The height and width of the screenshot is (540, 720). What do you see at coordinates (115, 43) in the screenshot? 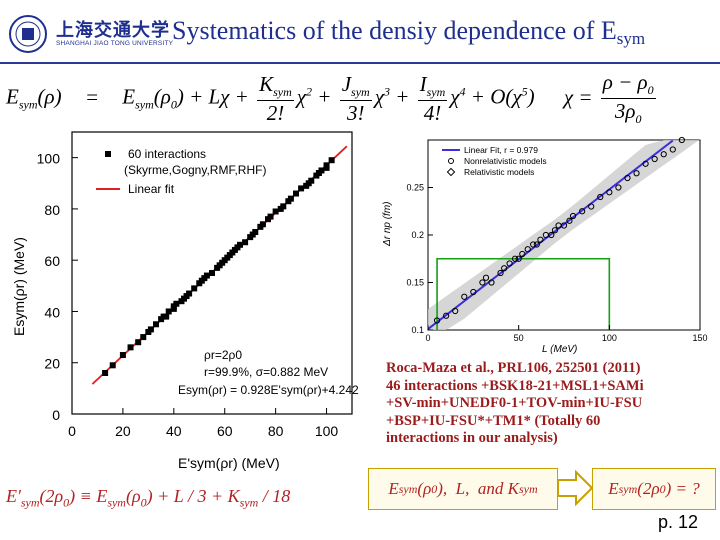
I see `logo-english-text: SHANGHAI JIAO TONG UNIVERSITY` at bounding box center [115, 43].